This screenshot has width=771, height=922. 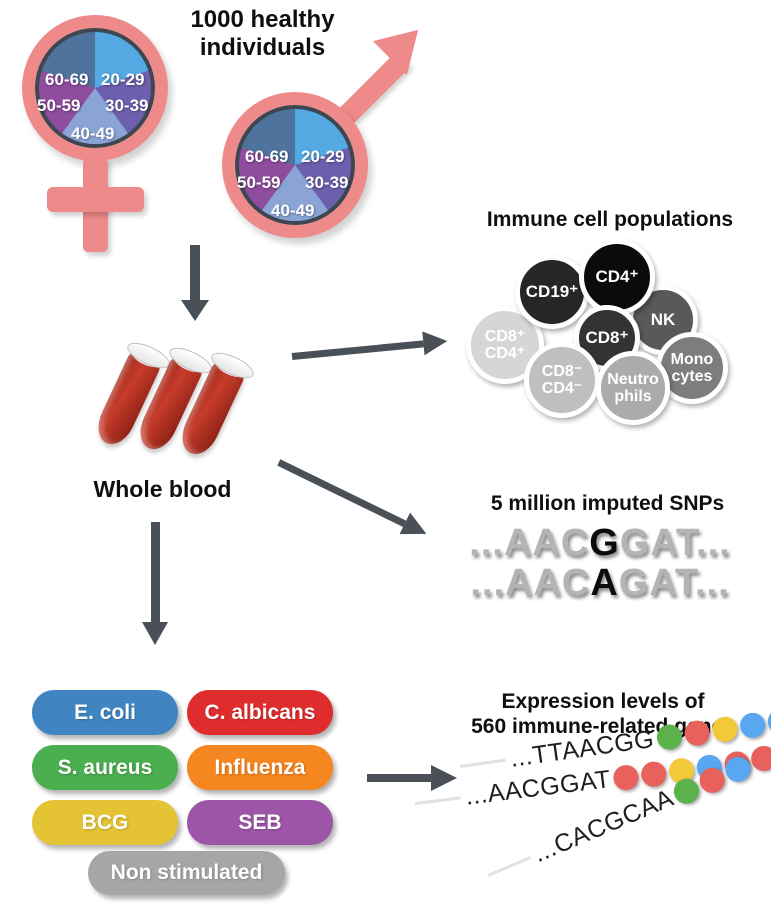 What do you see at coordinates (617, 277) in the screenshot?
I see `cell-circle-cd4: CD4⁺` at bounding box center [617, 277].